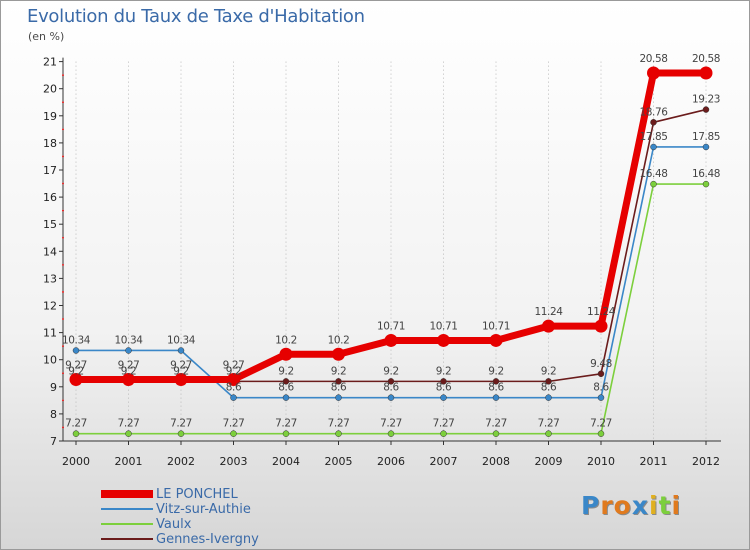 The width and height of the screenshot is (750, 550). Describe the element at coordinates (53, 414) in the screenshot. I see `y-tick-label: 8` at that location.